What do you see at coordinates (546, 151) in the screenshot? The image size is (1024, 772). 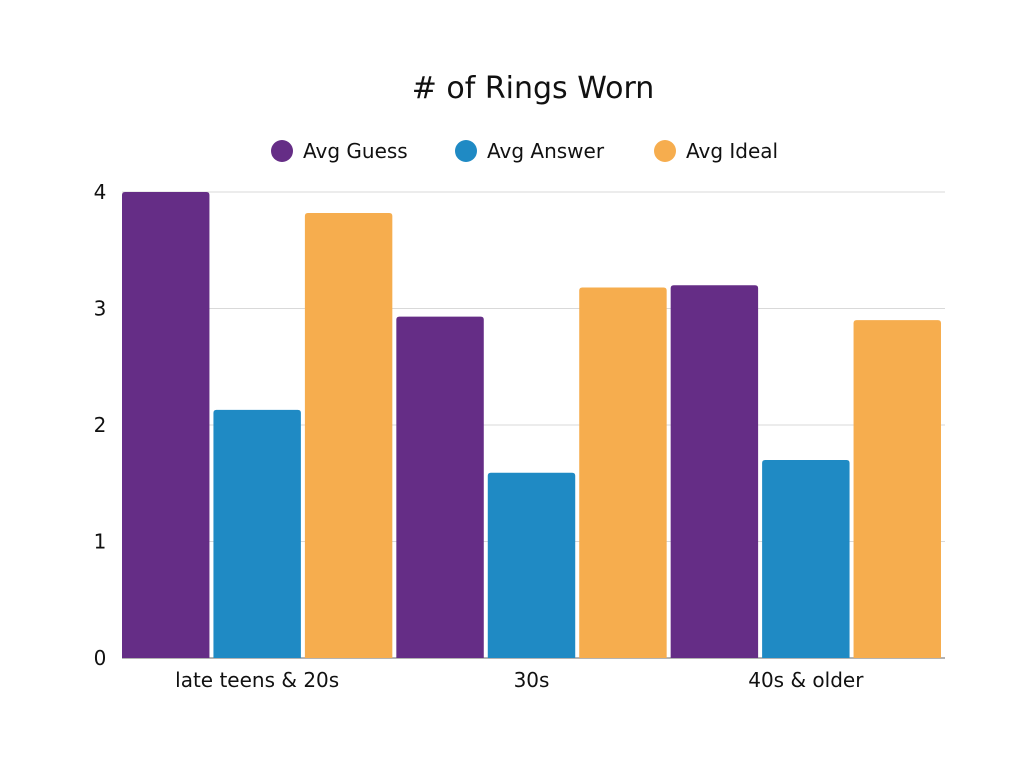 I see `legend-label: Avg Answer` at bounding box center [546, 151].